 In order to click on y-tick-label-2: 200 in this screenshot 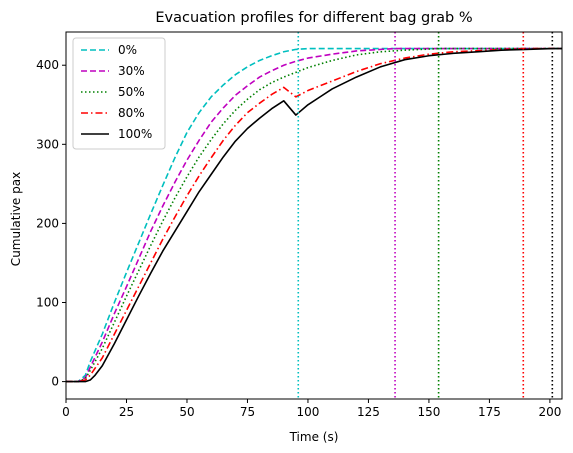, I will do `click(47, 223)`.